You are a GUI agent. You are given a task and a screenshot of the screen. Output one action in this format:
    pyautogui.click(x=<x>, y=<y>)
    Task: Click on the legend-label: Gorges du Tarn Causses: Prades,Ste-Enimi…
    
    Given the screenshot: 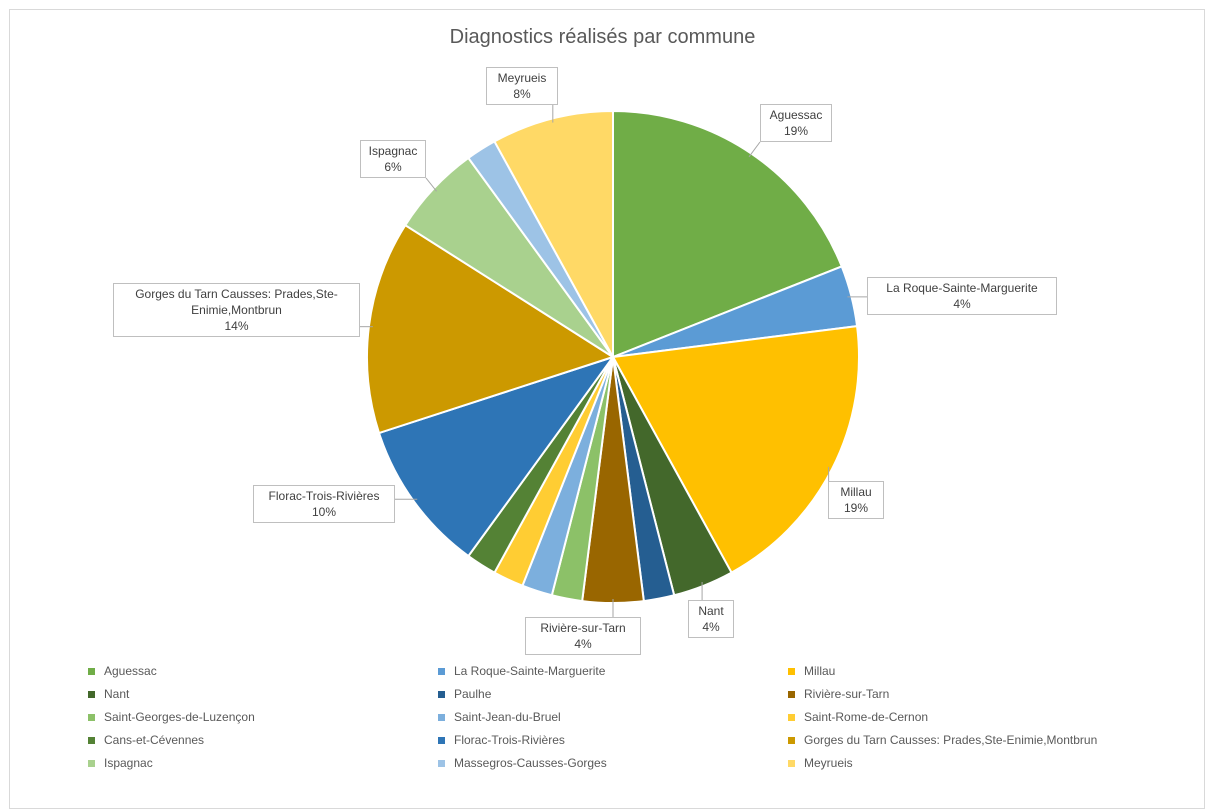 What is the action you would take?
    pyautogui.click(x=951, y=740)
    